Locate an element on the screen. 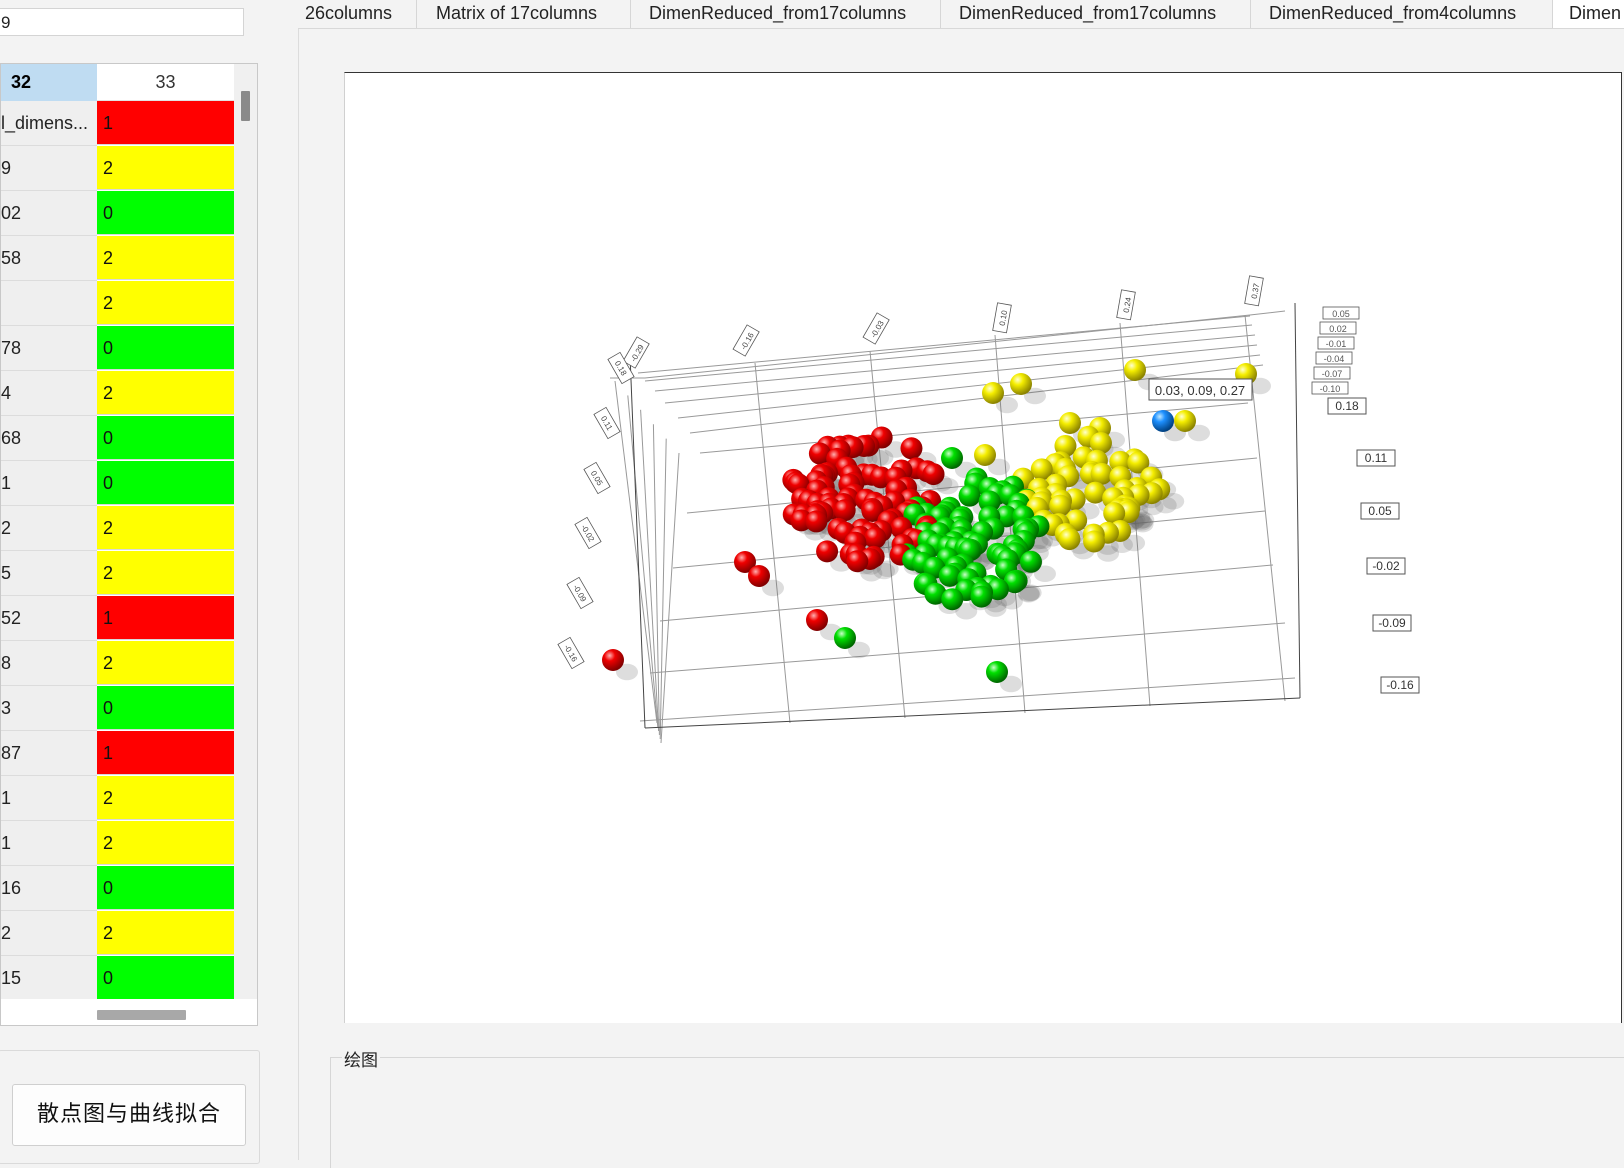  table-row: 58 2 is located at coordinates (117, 258).